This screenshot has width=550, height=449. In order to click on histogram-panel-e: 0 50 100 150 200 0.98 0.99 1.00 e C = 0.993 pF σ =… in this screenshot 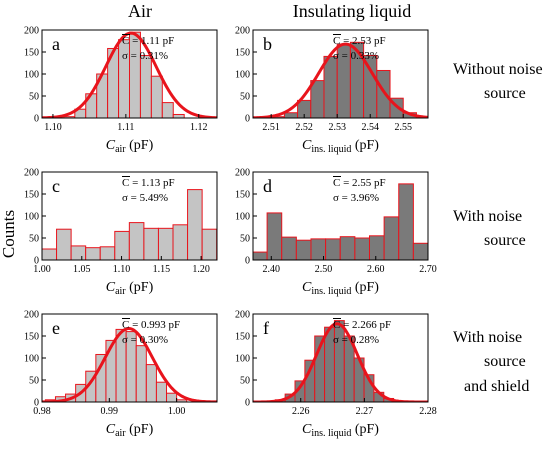, I will do `click(121, 374)`.